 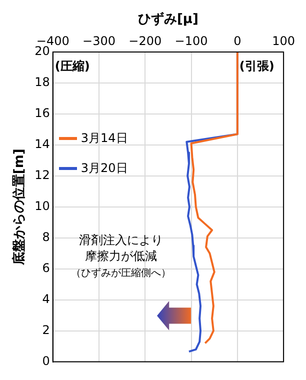 I want to click on annotation: (引張), so click(x=256, y=66).